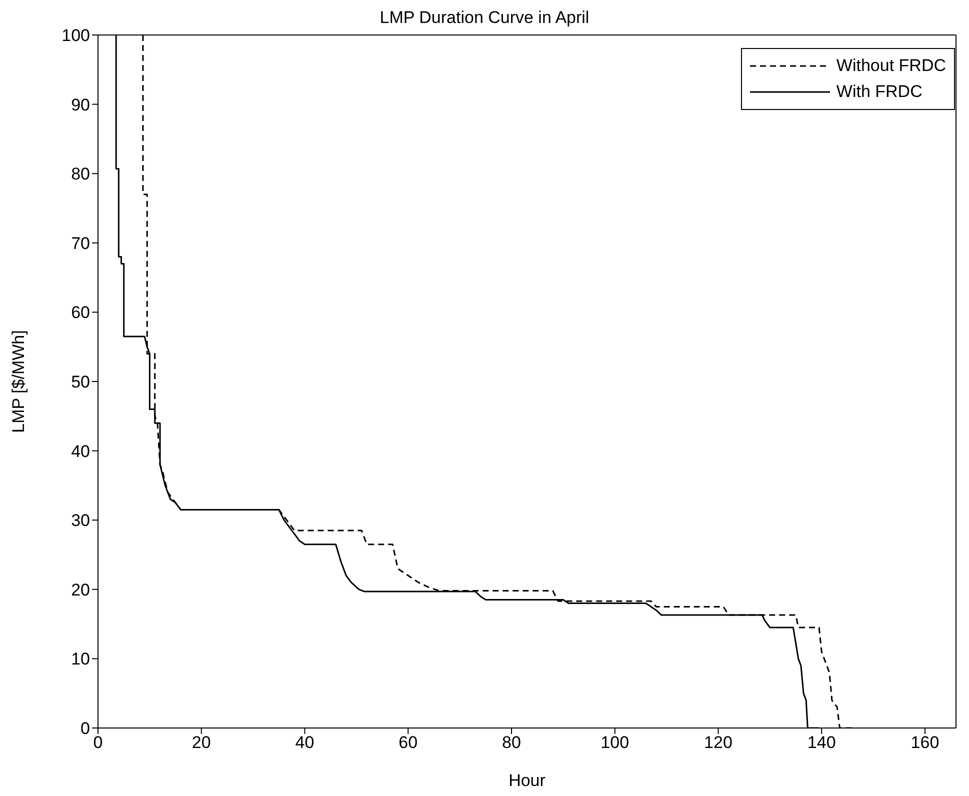 Image resolution: width=969 pixels, height=796 pixels. Describe the element at coordinates (80, 659) in the screenshot. I see `y-tick-label: 10` at that location.